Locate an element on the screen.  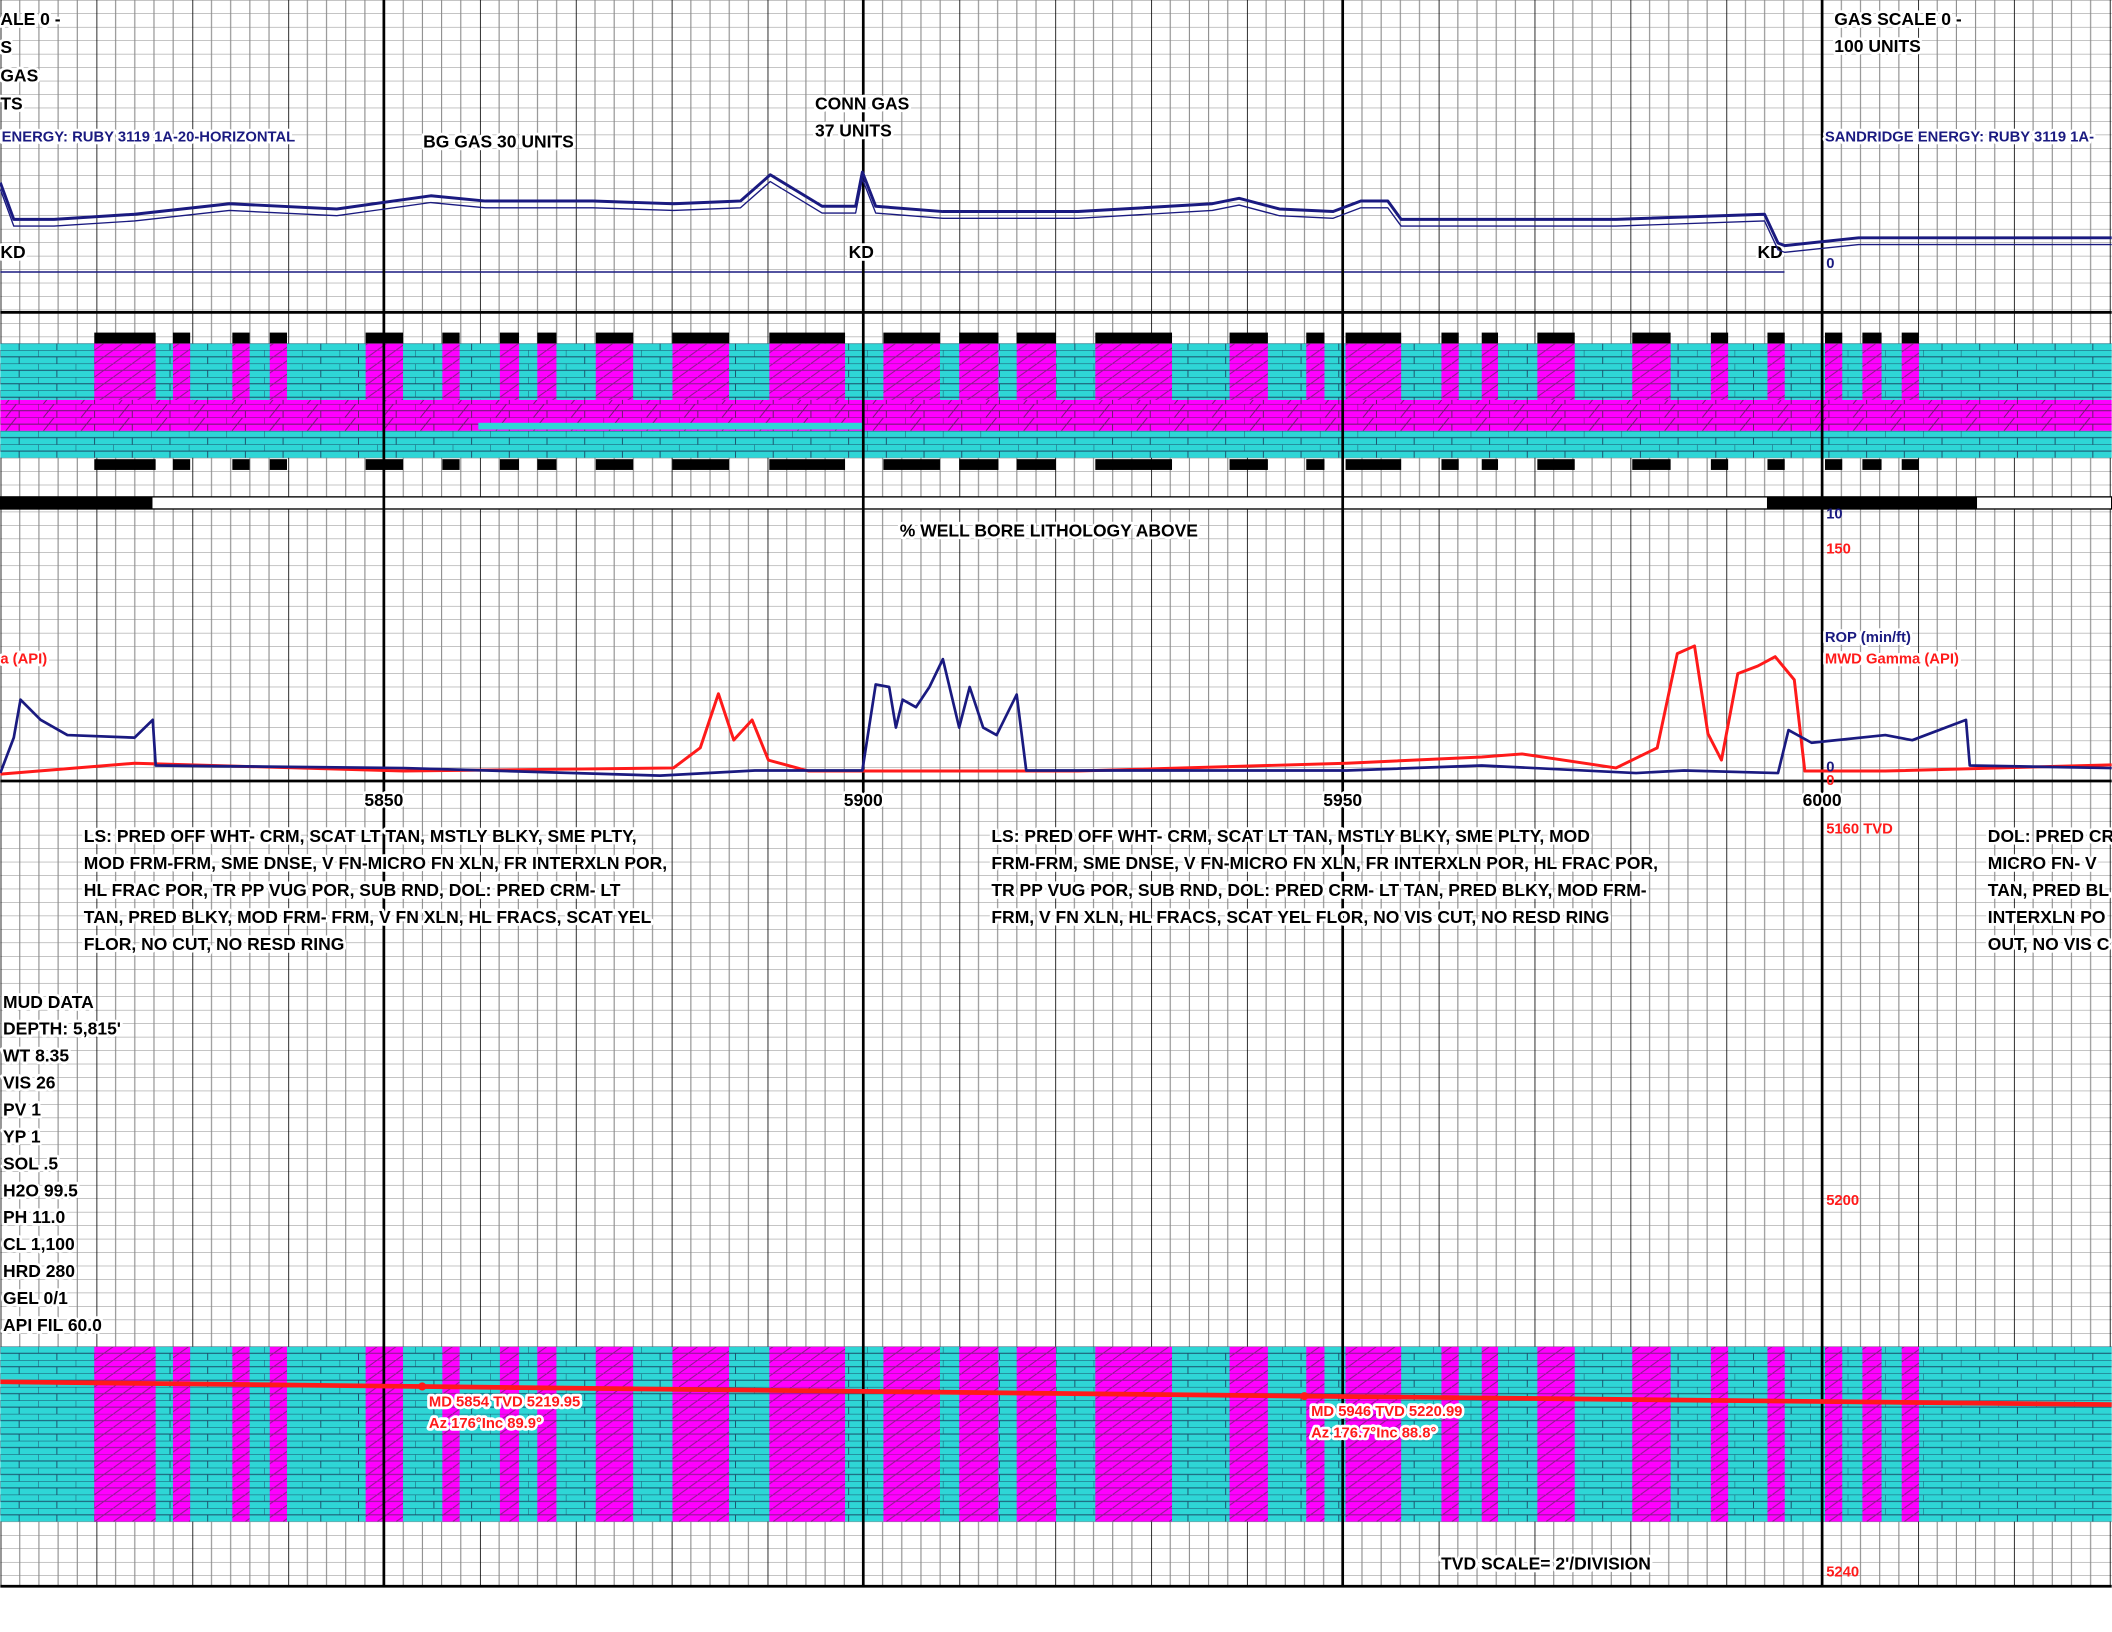
depth-label: 6000 is located at coordinates (1822, 800).